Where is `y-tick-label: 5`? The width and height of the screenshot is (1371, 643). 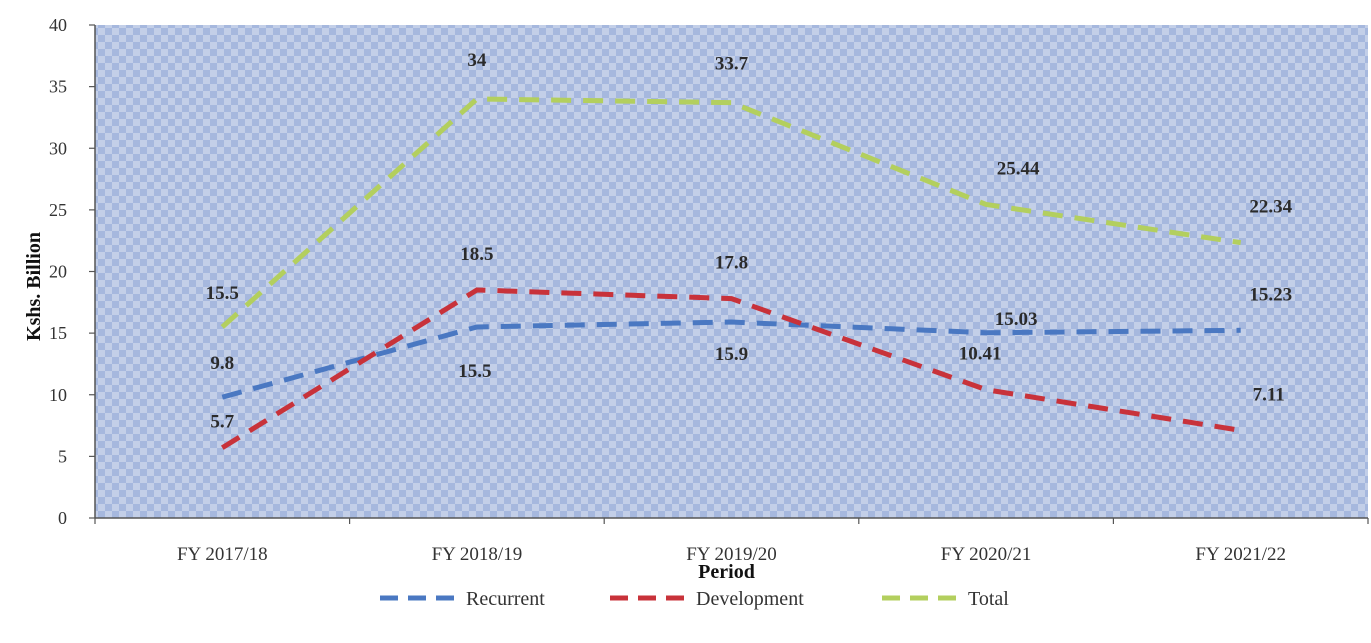
y-tick-label: 5 is located at coordinates (62, 456).